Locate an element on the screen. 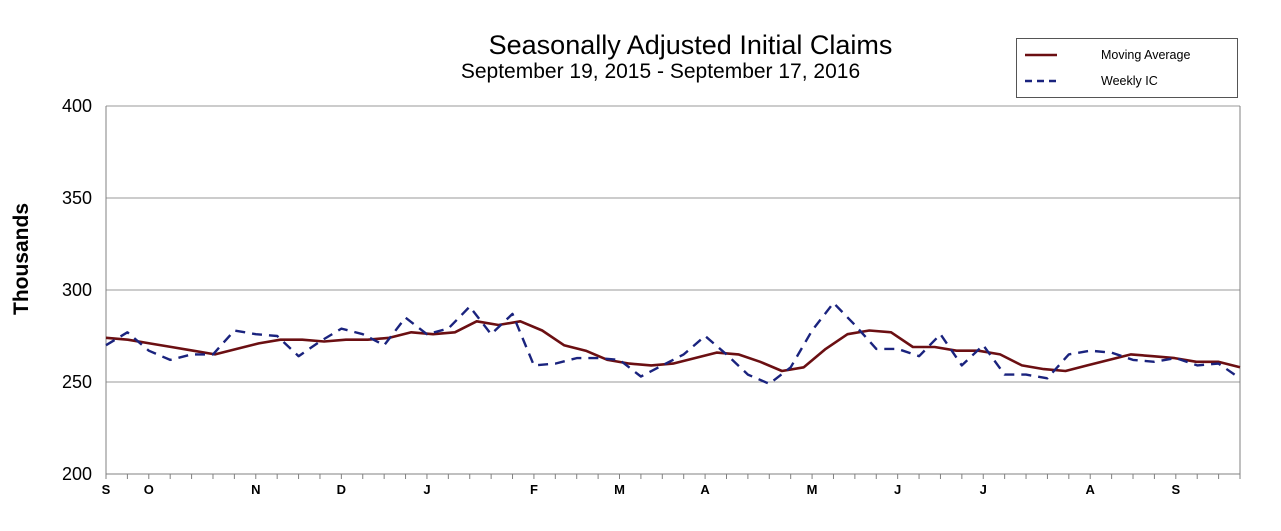  legend-label-moving-average: Moving Average is located at coordinates (1146, 55).